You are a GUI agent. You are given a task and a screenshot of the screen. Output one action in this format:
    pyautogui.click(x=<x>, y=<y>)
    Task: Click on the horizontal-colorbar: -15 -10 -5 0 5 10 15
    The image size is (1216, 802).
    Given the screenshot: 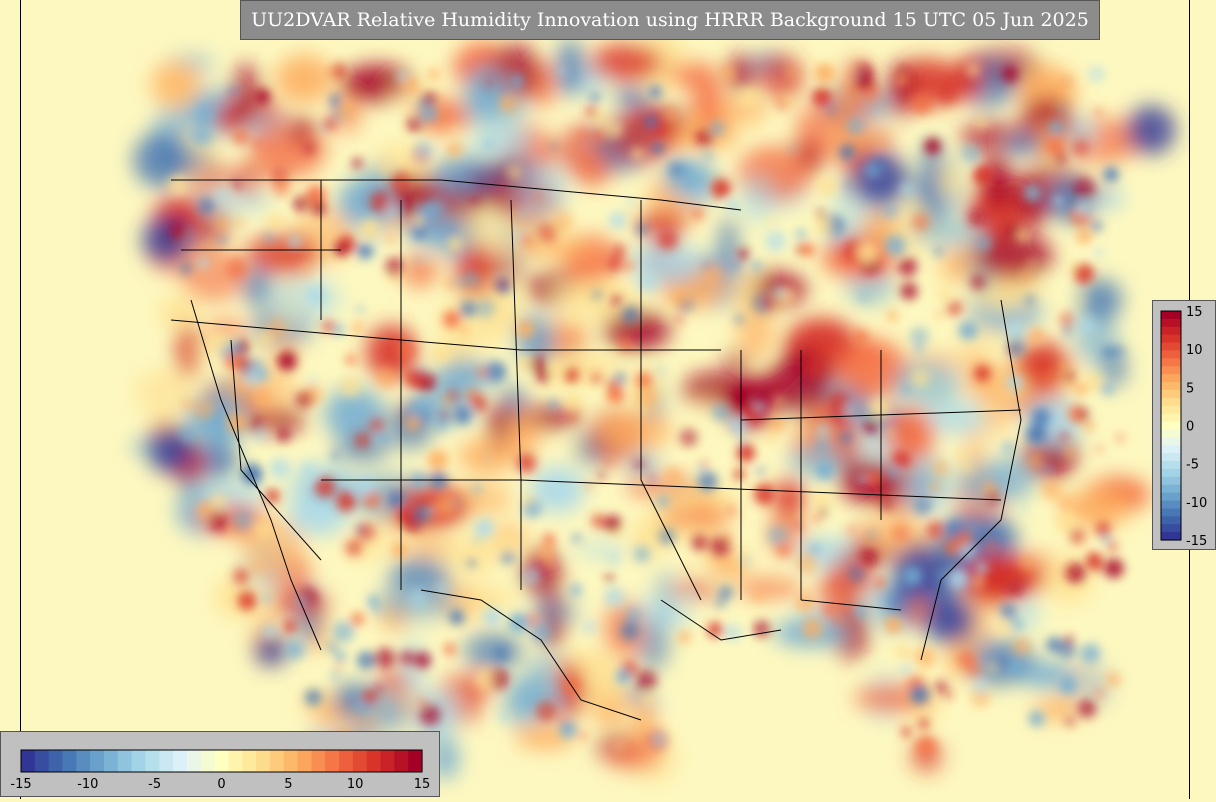 What is the action you would take?
    pyautogui.click(x=220, y=764)
    